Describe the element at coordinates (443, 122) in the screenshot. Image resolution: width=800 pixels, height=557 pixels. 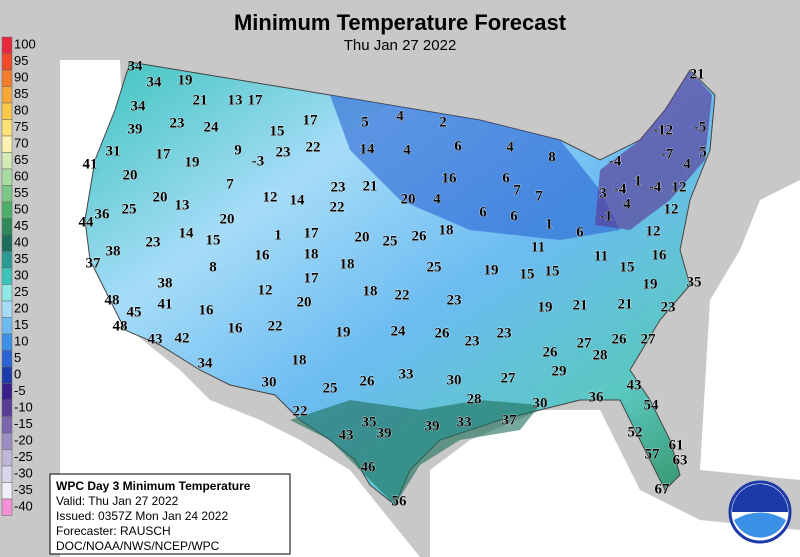
I see `station-temp: 2` at that location.